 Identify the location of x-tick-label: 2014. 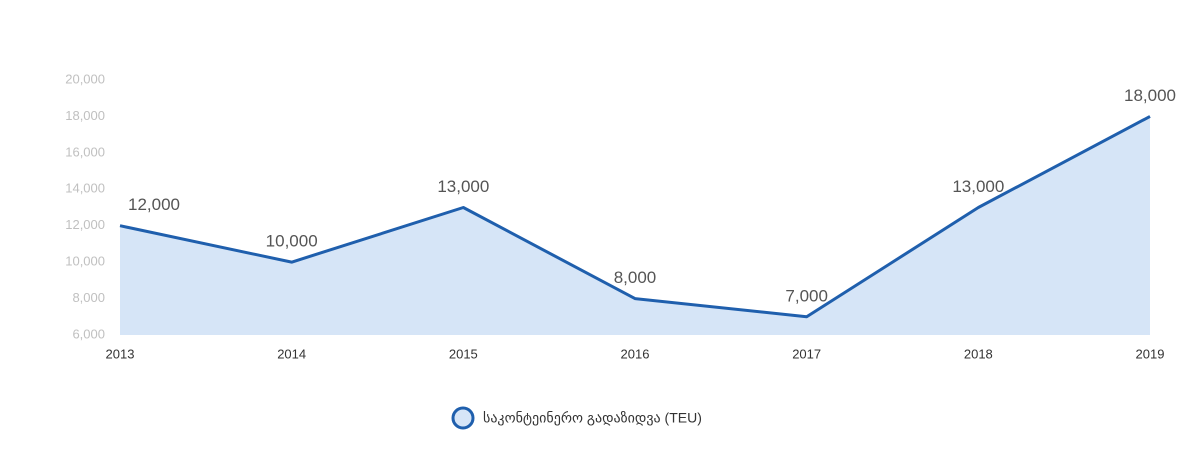
(291, 353).